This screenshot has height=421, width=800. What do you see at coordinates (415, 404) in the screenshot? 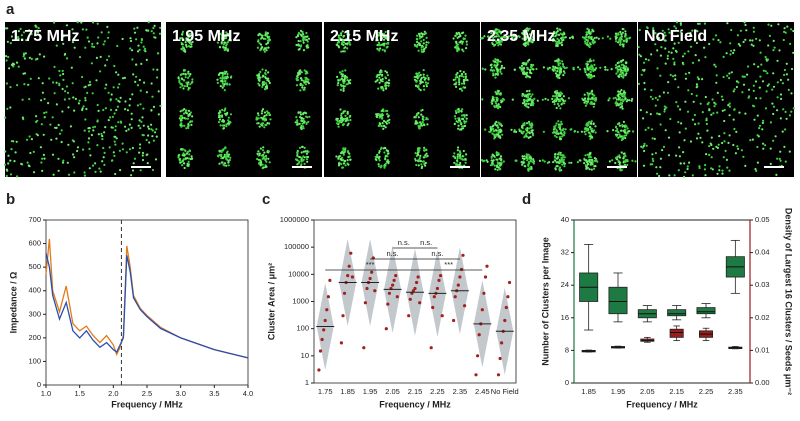
I see `x-axis-title: Frequency / MHz` at bounding box center [415, 404].